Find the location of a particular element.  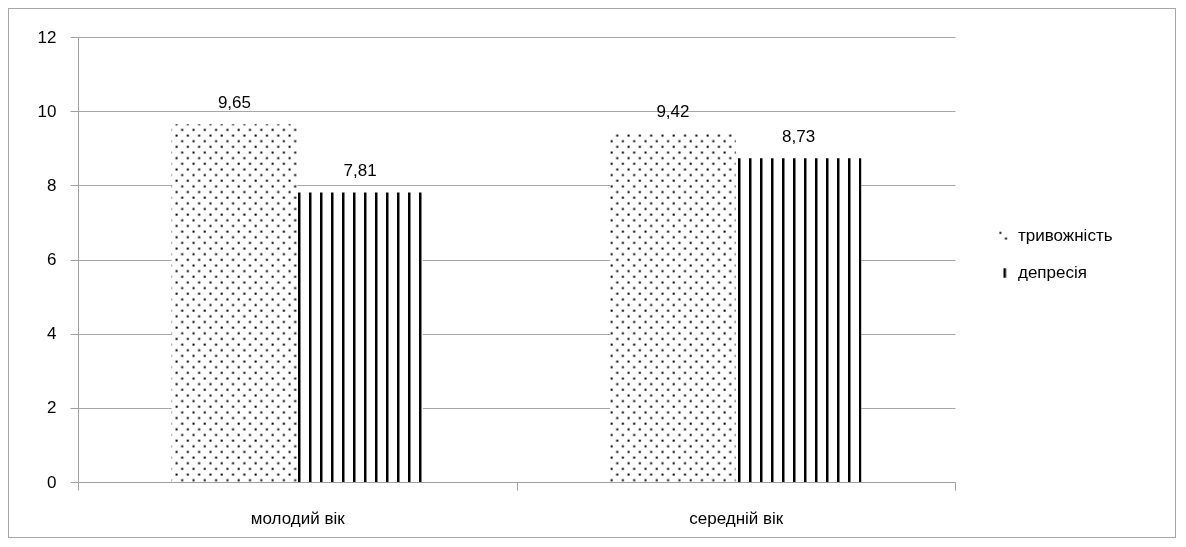

data-label: 8,73 is located at coordinates (799, 137).